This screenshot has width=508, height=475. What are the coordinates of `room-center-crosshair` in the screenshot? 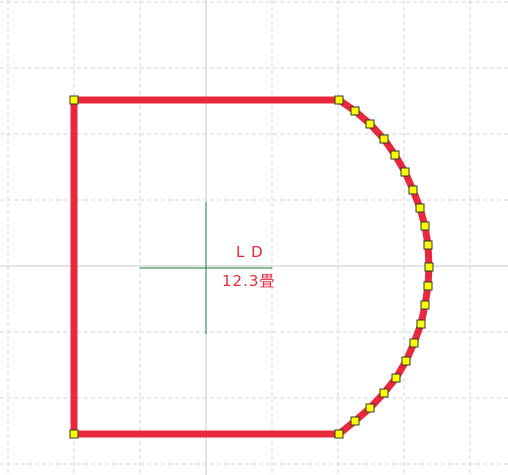 It's located at (206, 268).